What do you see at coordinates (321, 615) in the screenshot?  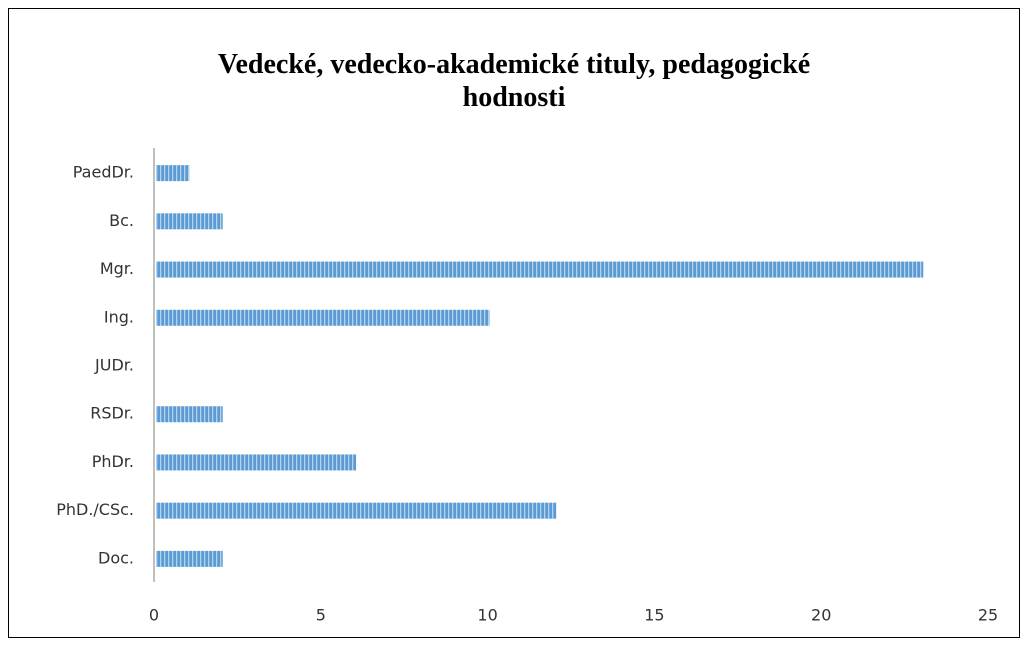 I see `x-tick-label: 5` at bounding box center [321, 615].